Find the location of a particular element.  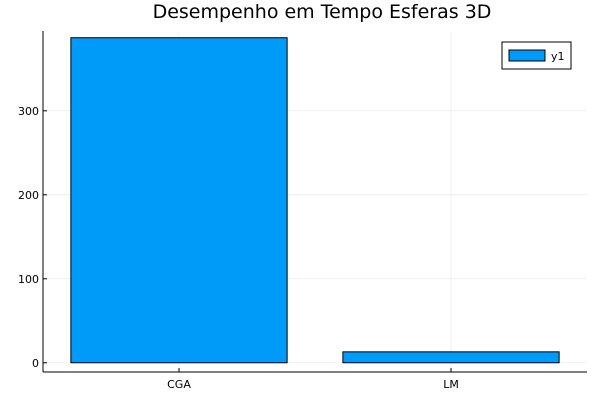

legend-label: y1 is located at coordinates (558, 56).